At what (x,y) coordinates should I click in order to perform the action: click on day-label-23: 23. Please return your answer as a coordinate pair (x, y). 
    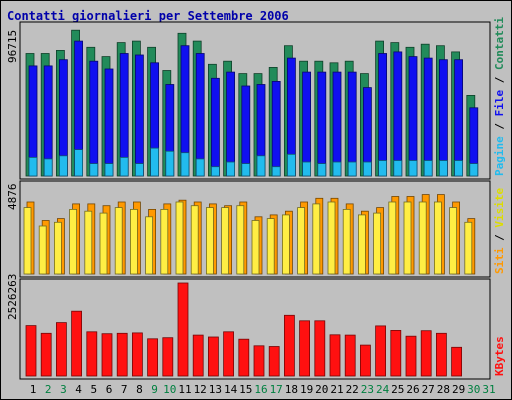
    Looking at the image, I should click on (367, 389).